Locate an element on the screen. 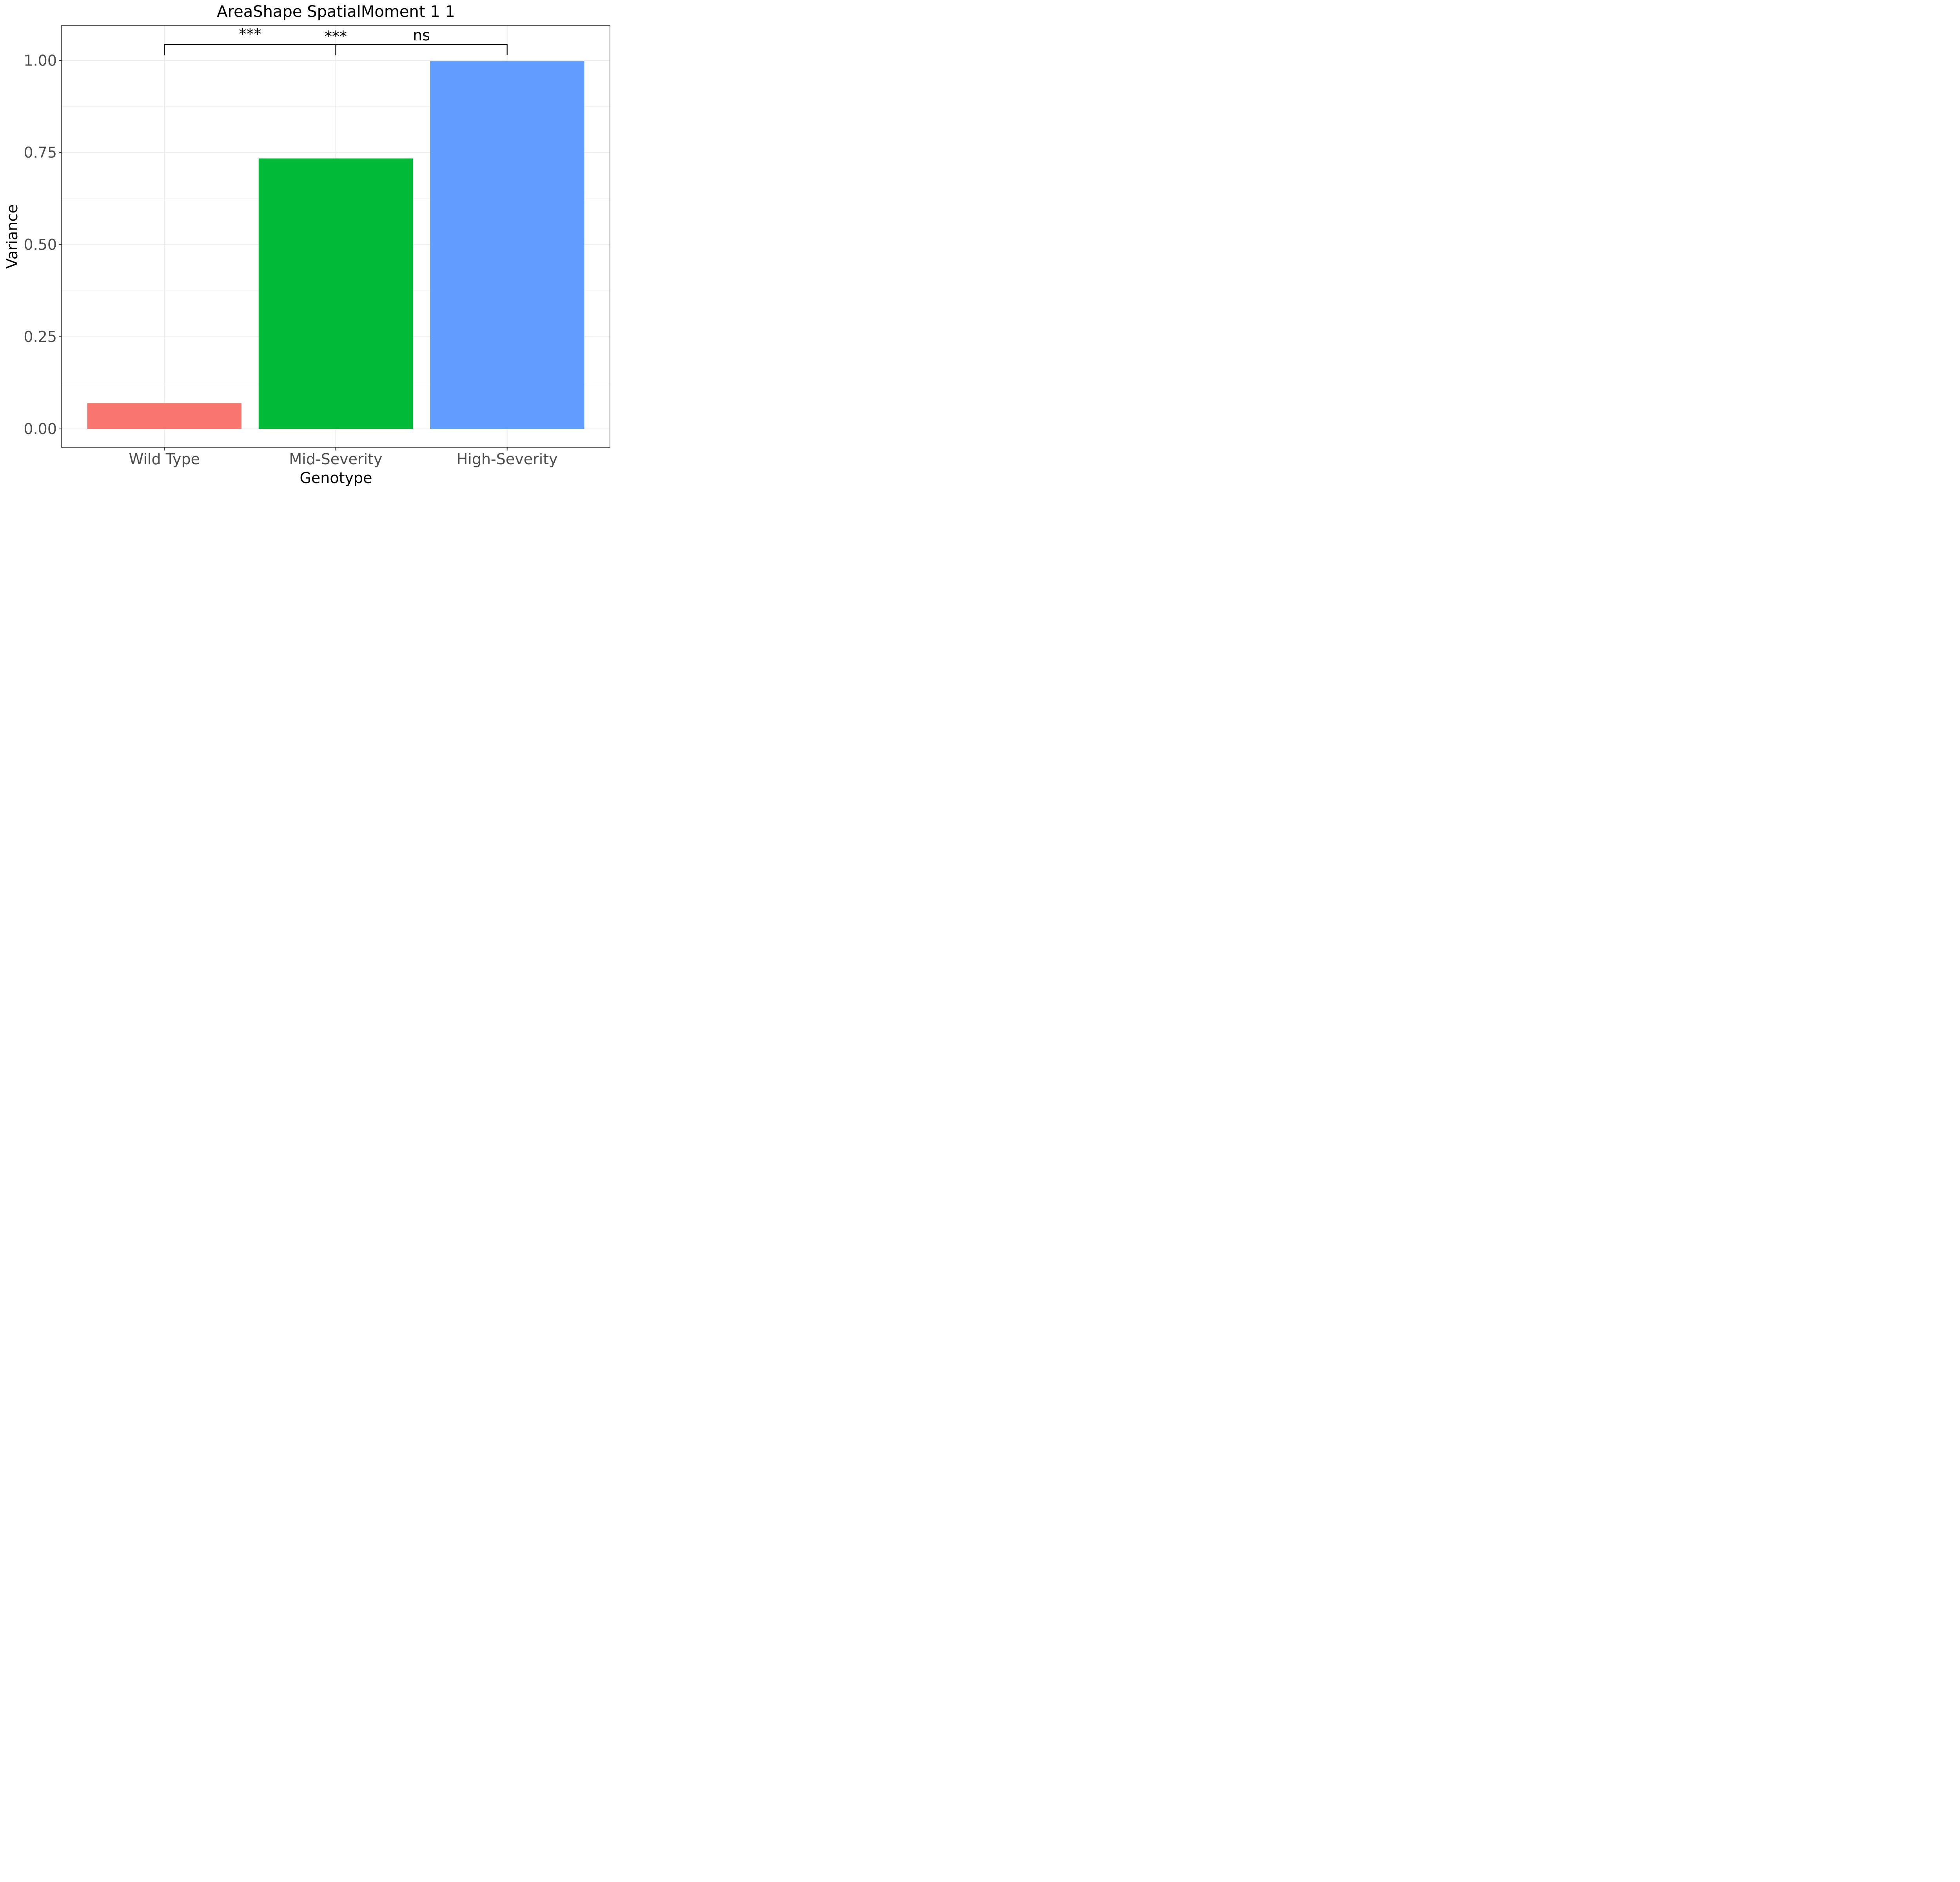 The width and height of the screenshot is (1960, 1882). chart-title: AreaShape SpatialMoment 1 1 is located at coordinates (336, 12).